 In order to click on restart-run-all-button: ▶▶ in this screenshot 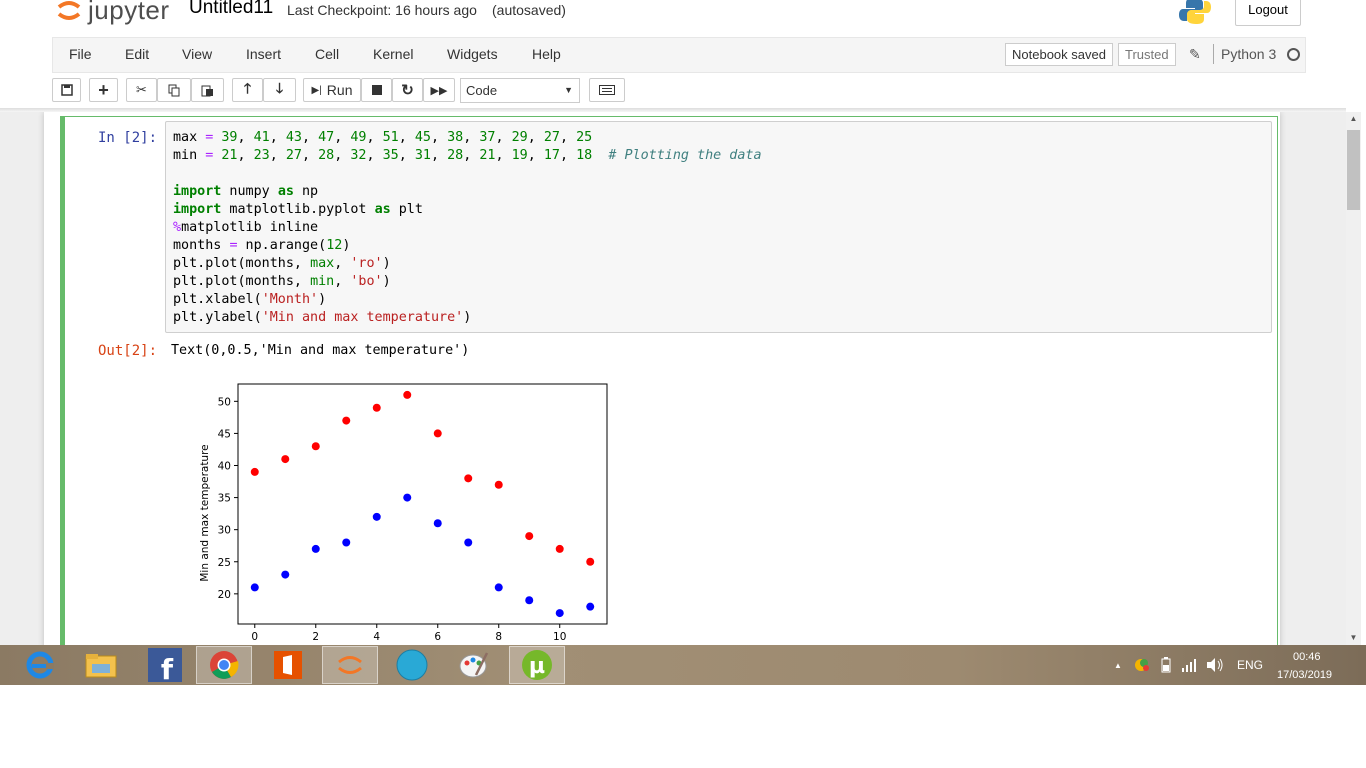, I will do `click(439, 90)`.